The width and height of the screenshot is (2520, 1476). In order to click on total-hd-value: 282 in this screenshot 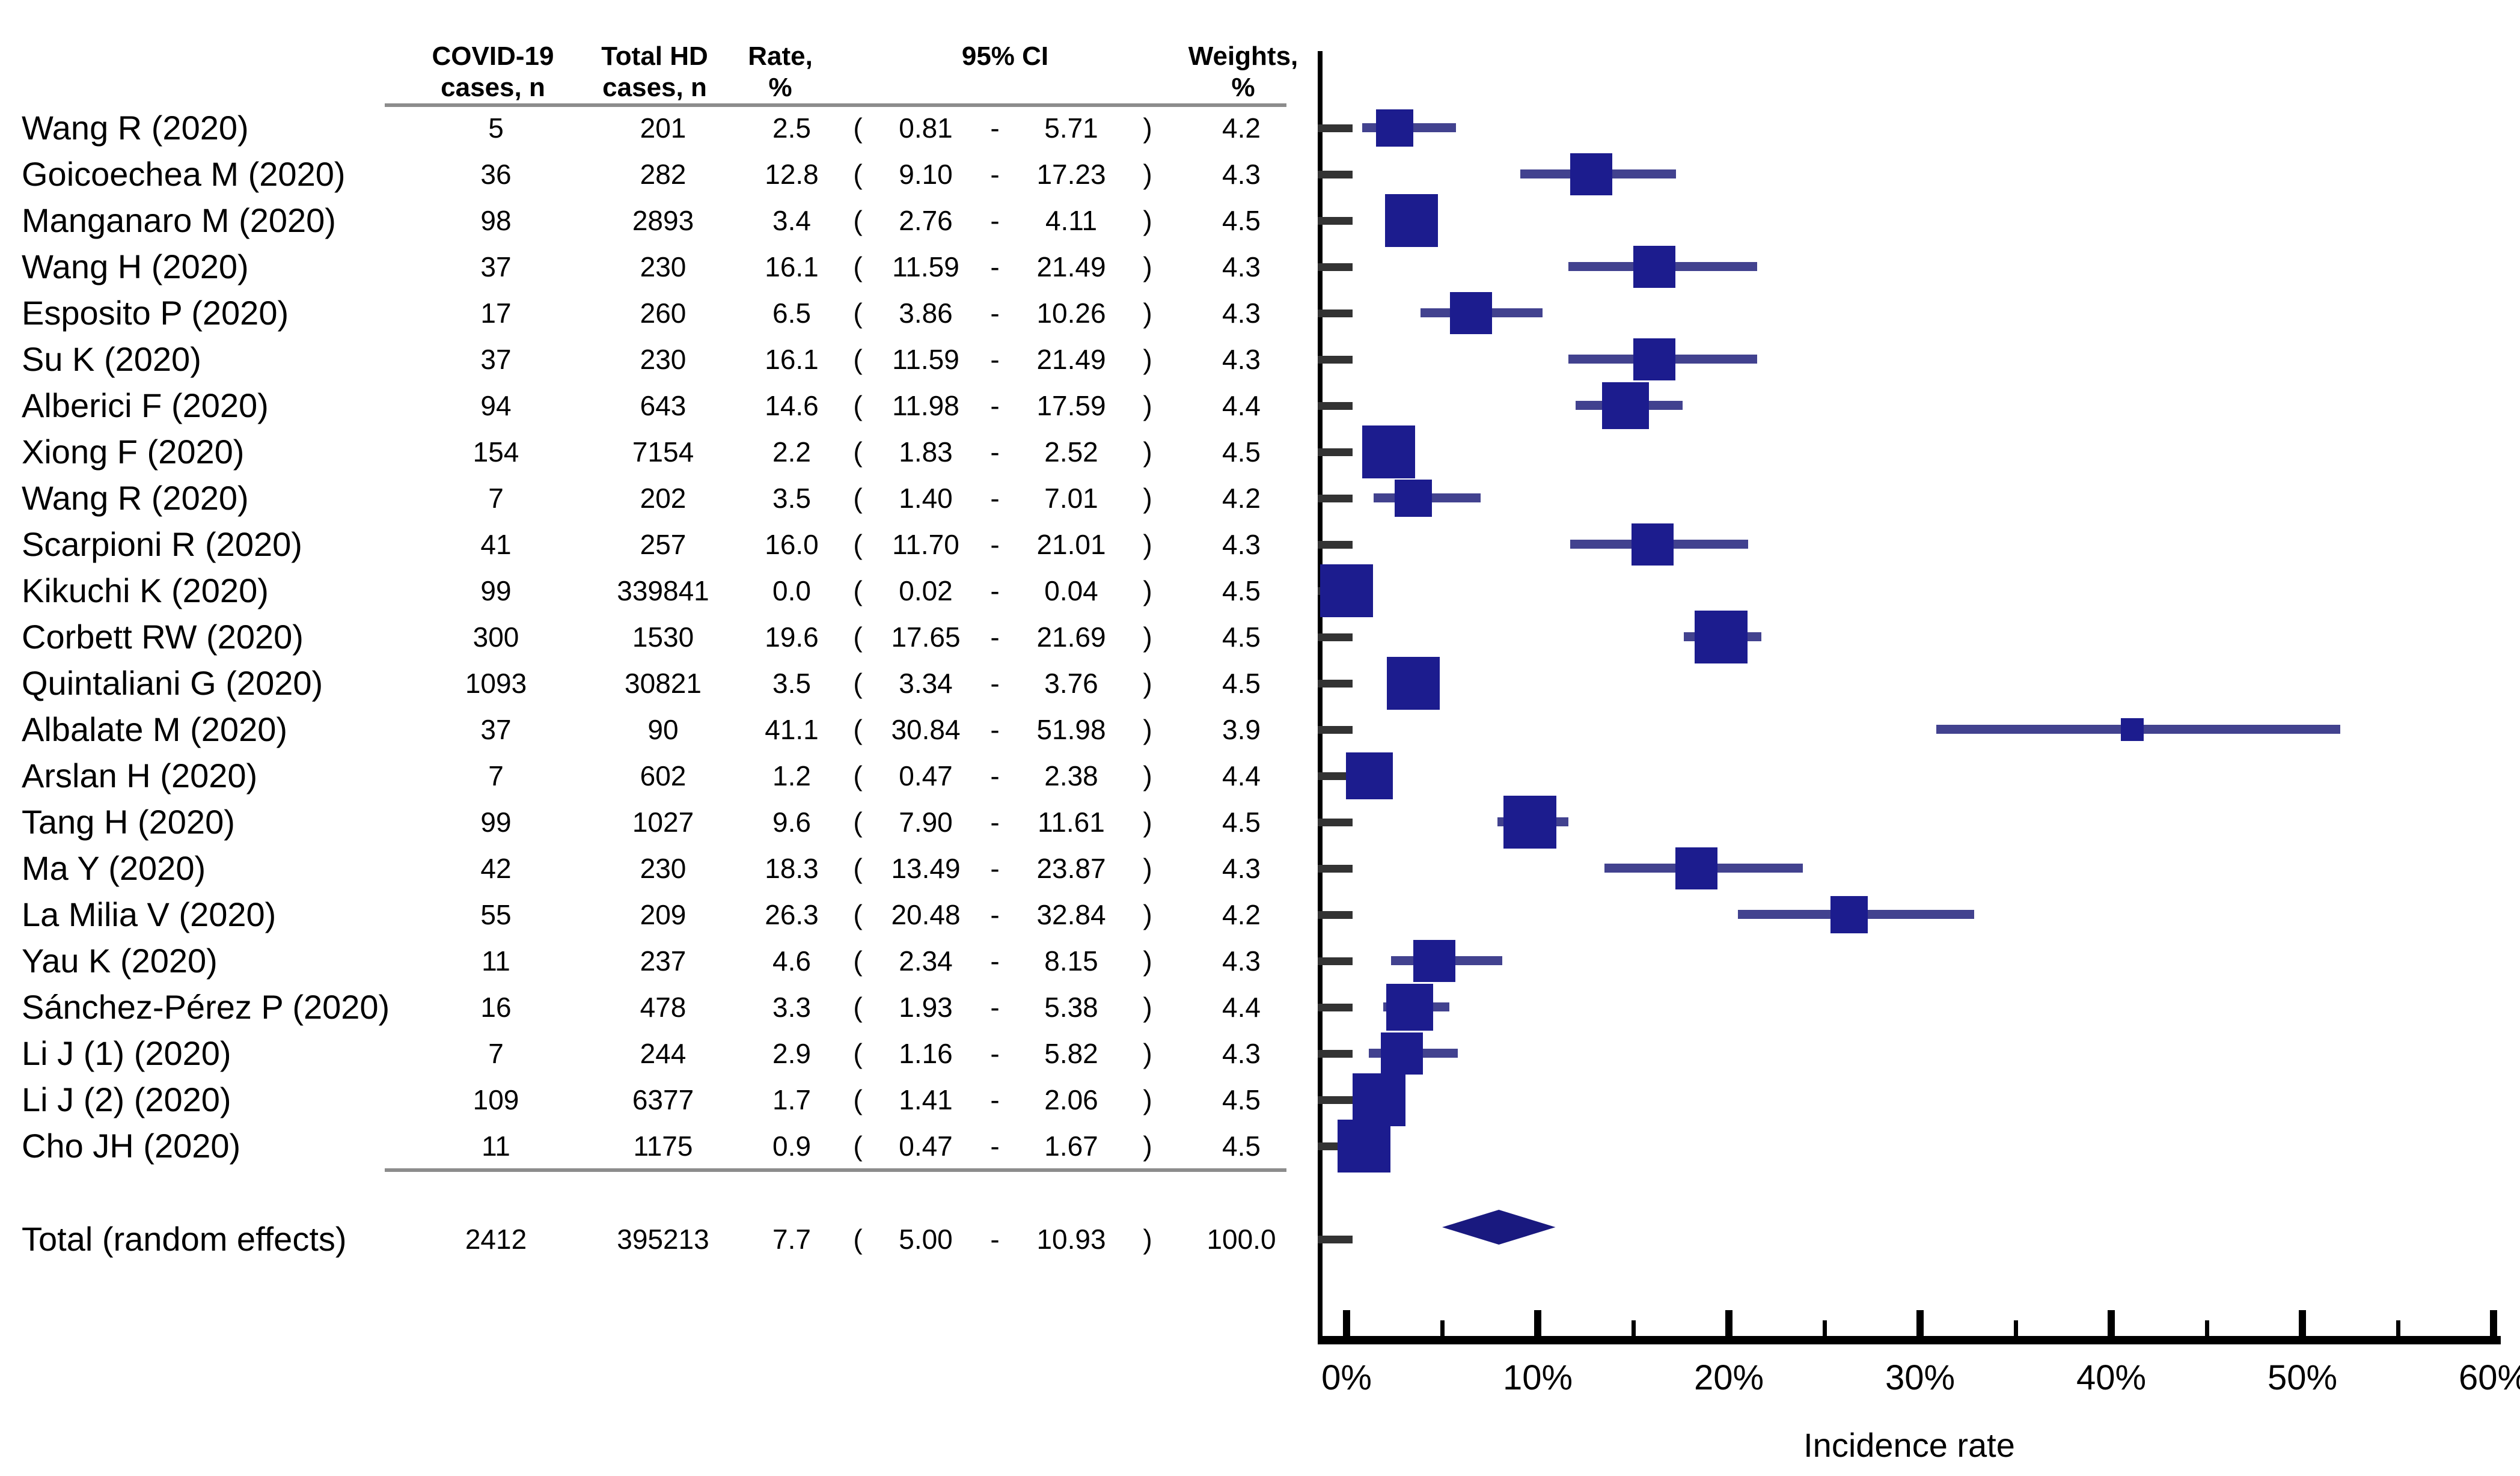, I will do `click(664, 174)`.